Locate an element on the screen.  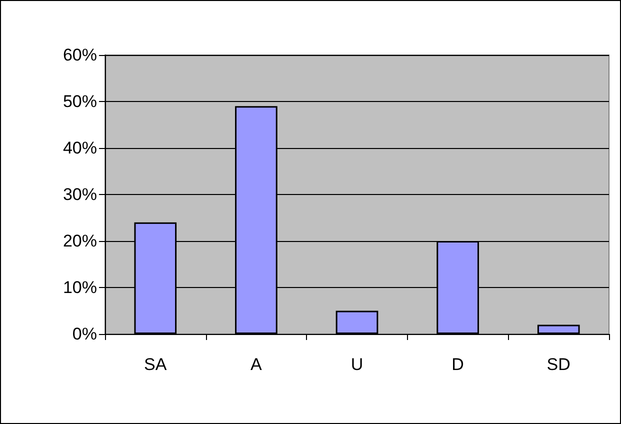
y-tick-label: 60% is located at coordinates (79, 55).